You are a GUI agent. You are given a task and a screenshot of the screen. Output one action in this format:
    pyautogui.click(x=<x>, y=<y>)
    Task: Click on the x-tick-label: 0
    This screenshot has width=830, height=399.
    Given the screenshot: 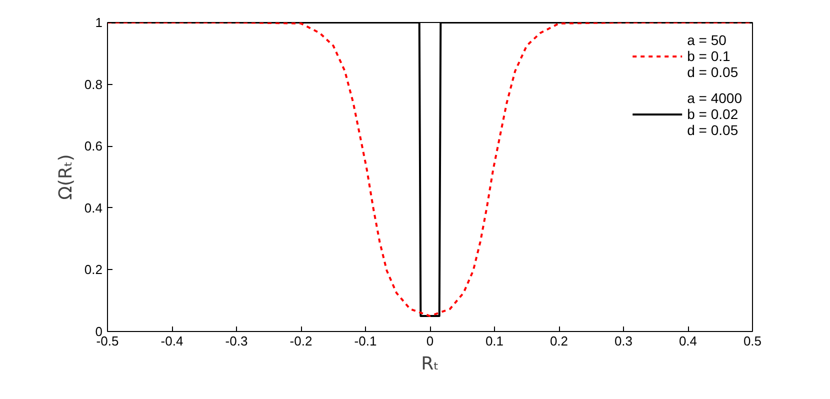 What is the action you would take?
    pyautogui.click(x=430, y=341)
    